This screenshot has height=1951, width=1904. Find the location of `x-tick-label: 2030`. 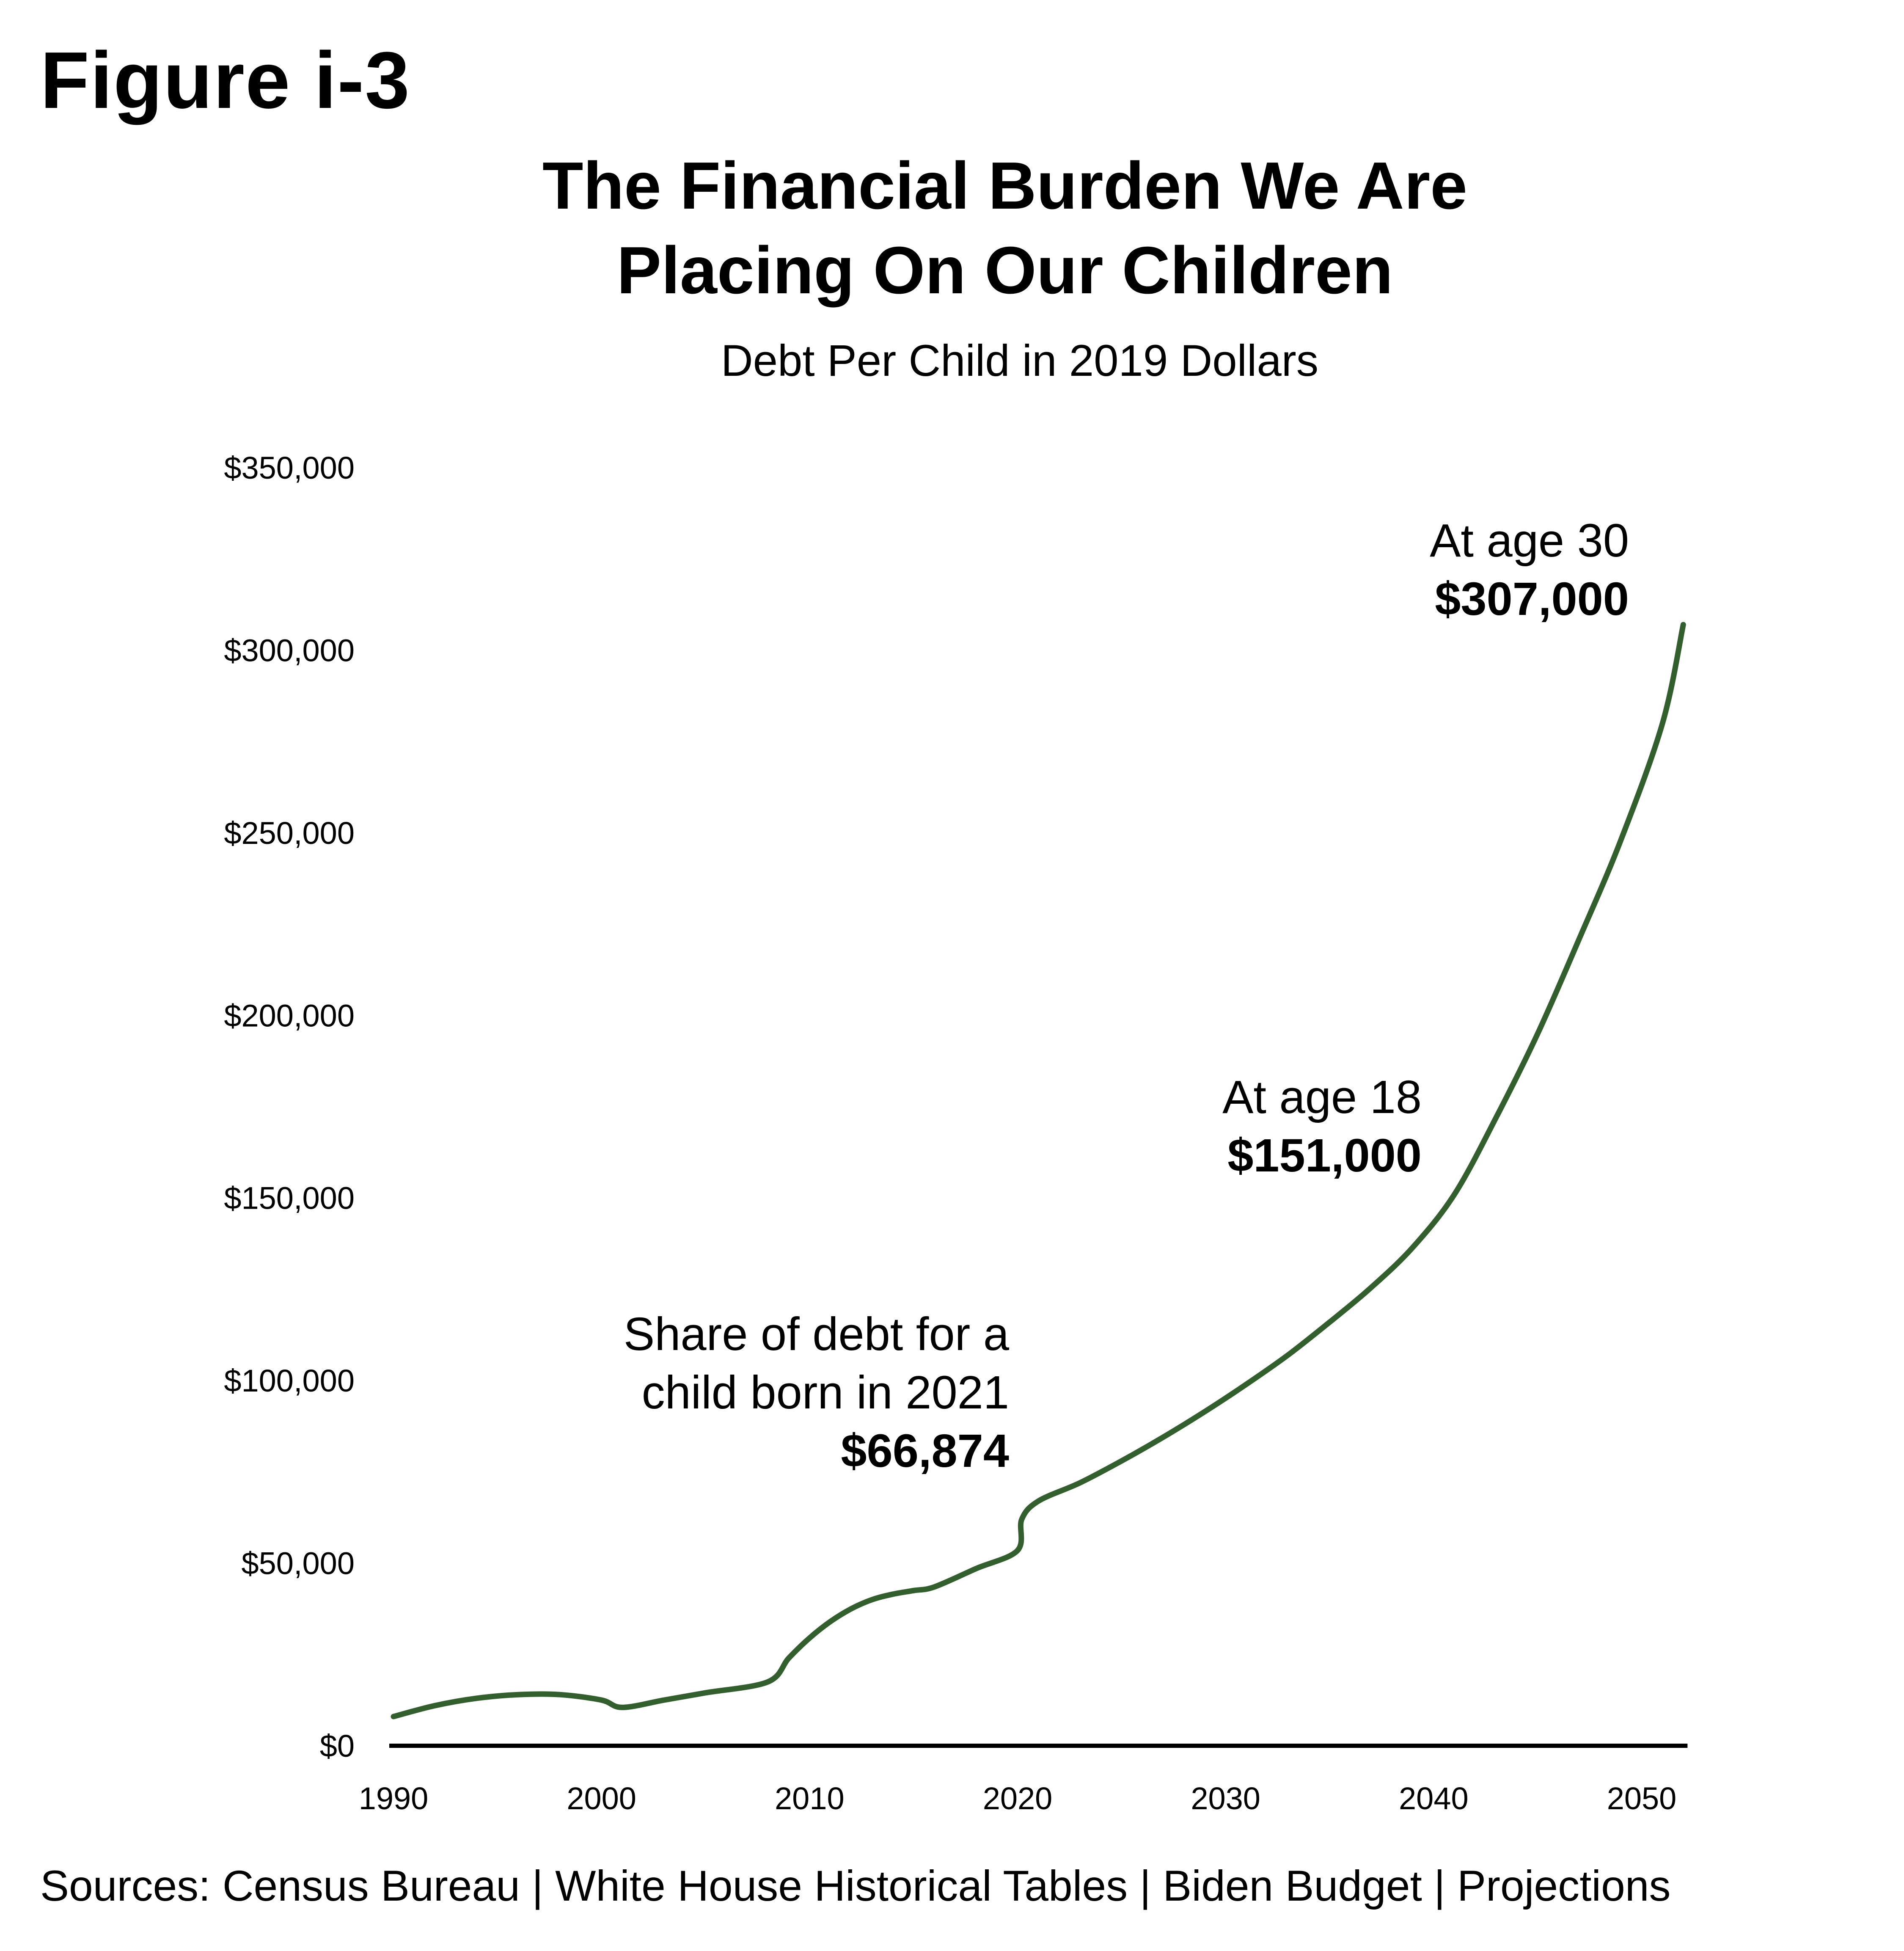

x-tick-label: 2030 is located at coordinates (1225, 1798).